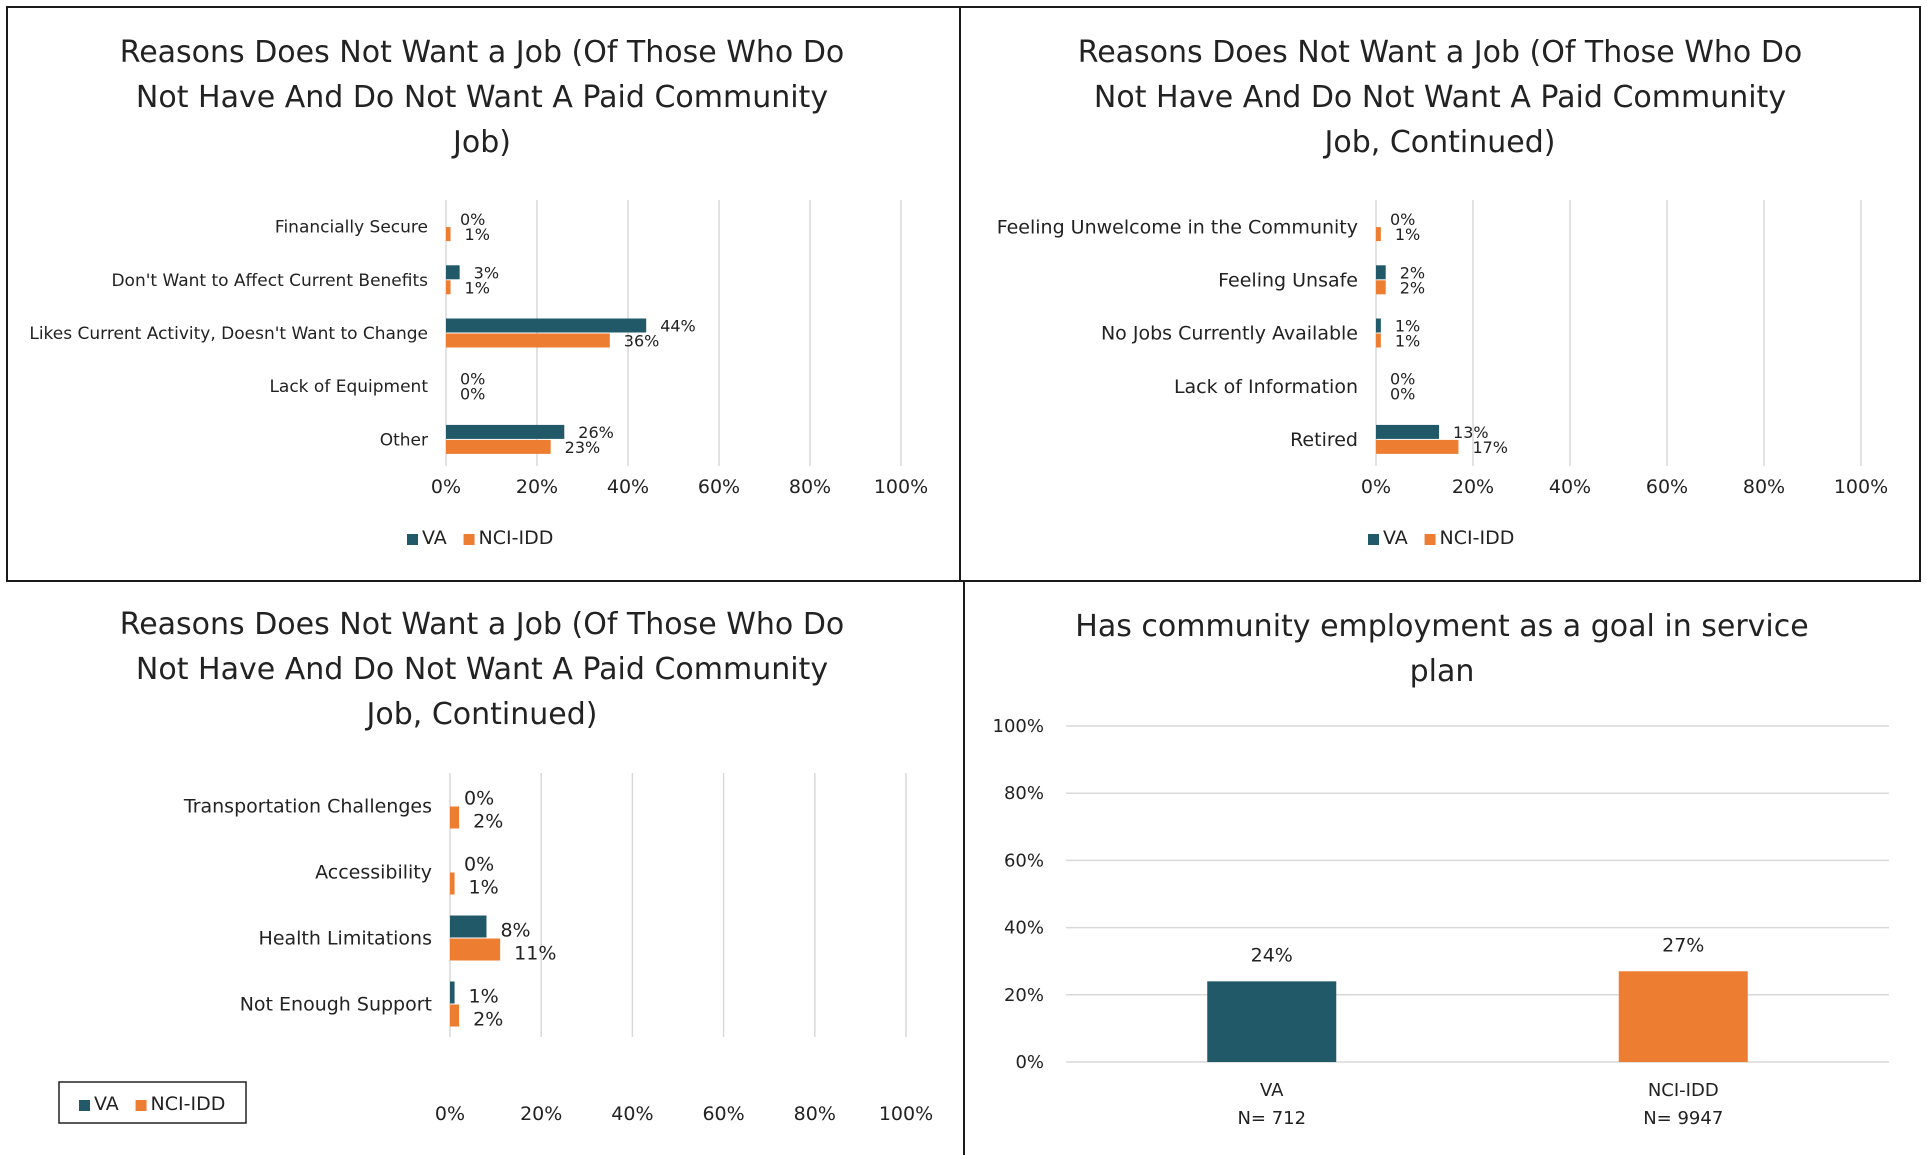 This screenshot has width=1927, height=1155. Describe the element at coordinates (642, 341) in the screenshot. I see `data-label-nci-idd: 36%` at that location.